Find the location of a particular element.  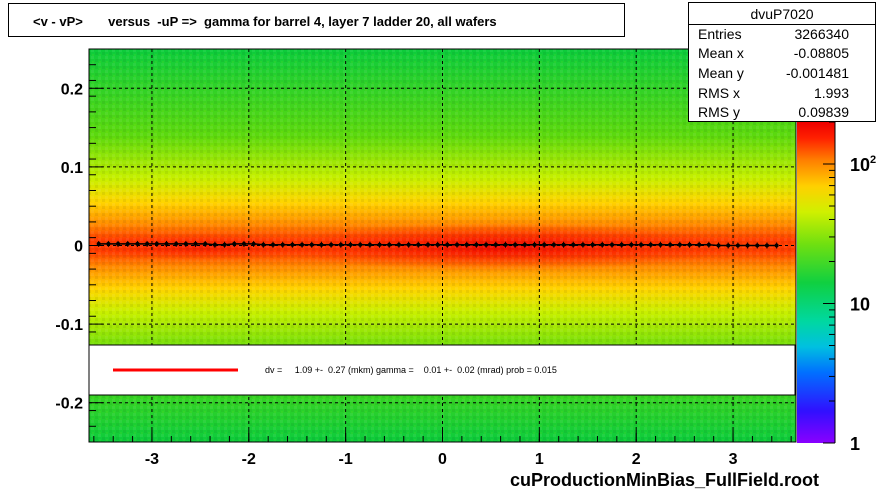

color-palette is located at coordinates (816, 282).